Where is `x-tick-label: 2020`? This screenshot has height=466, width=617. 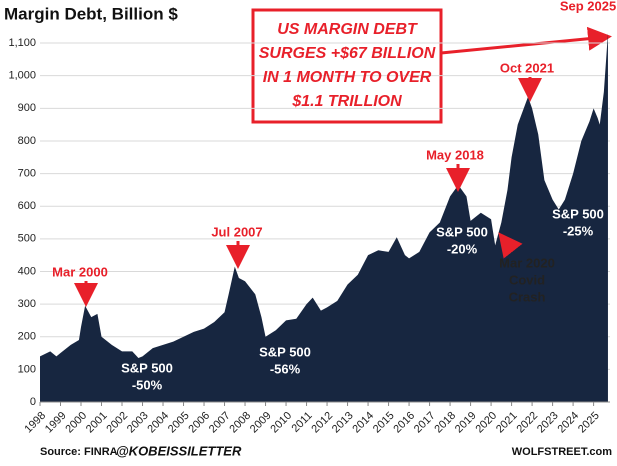
x-tick-label: 2020 is located at coordinates (486, 423).